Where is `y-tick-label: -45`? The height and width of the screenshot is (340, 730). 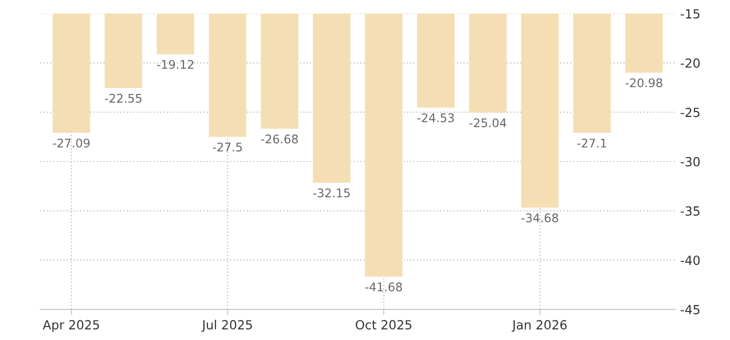
y-tick-label: -45 is located at coordinates (690, 309).